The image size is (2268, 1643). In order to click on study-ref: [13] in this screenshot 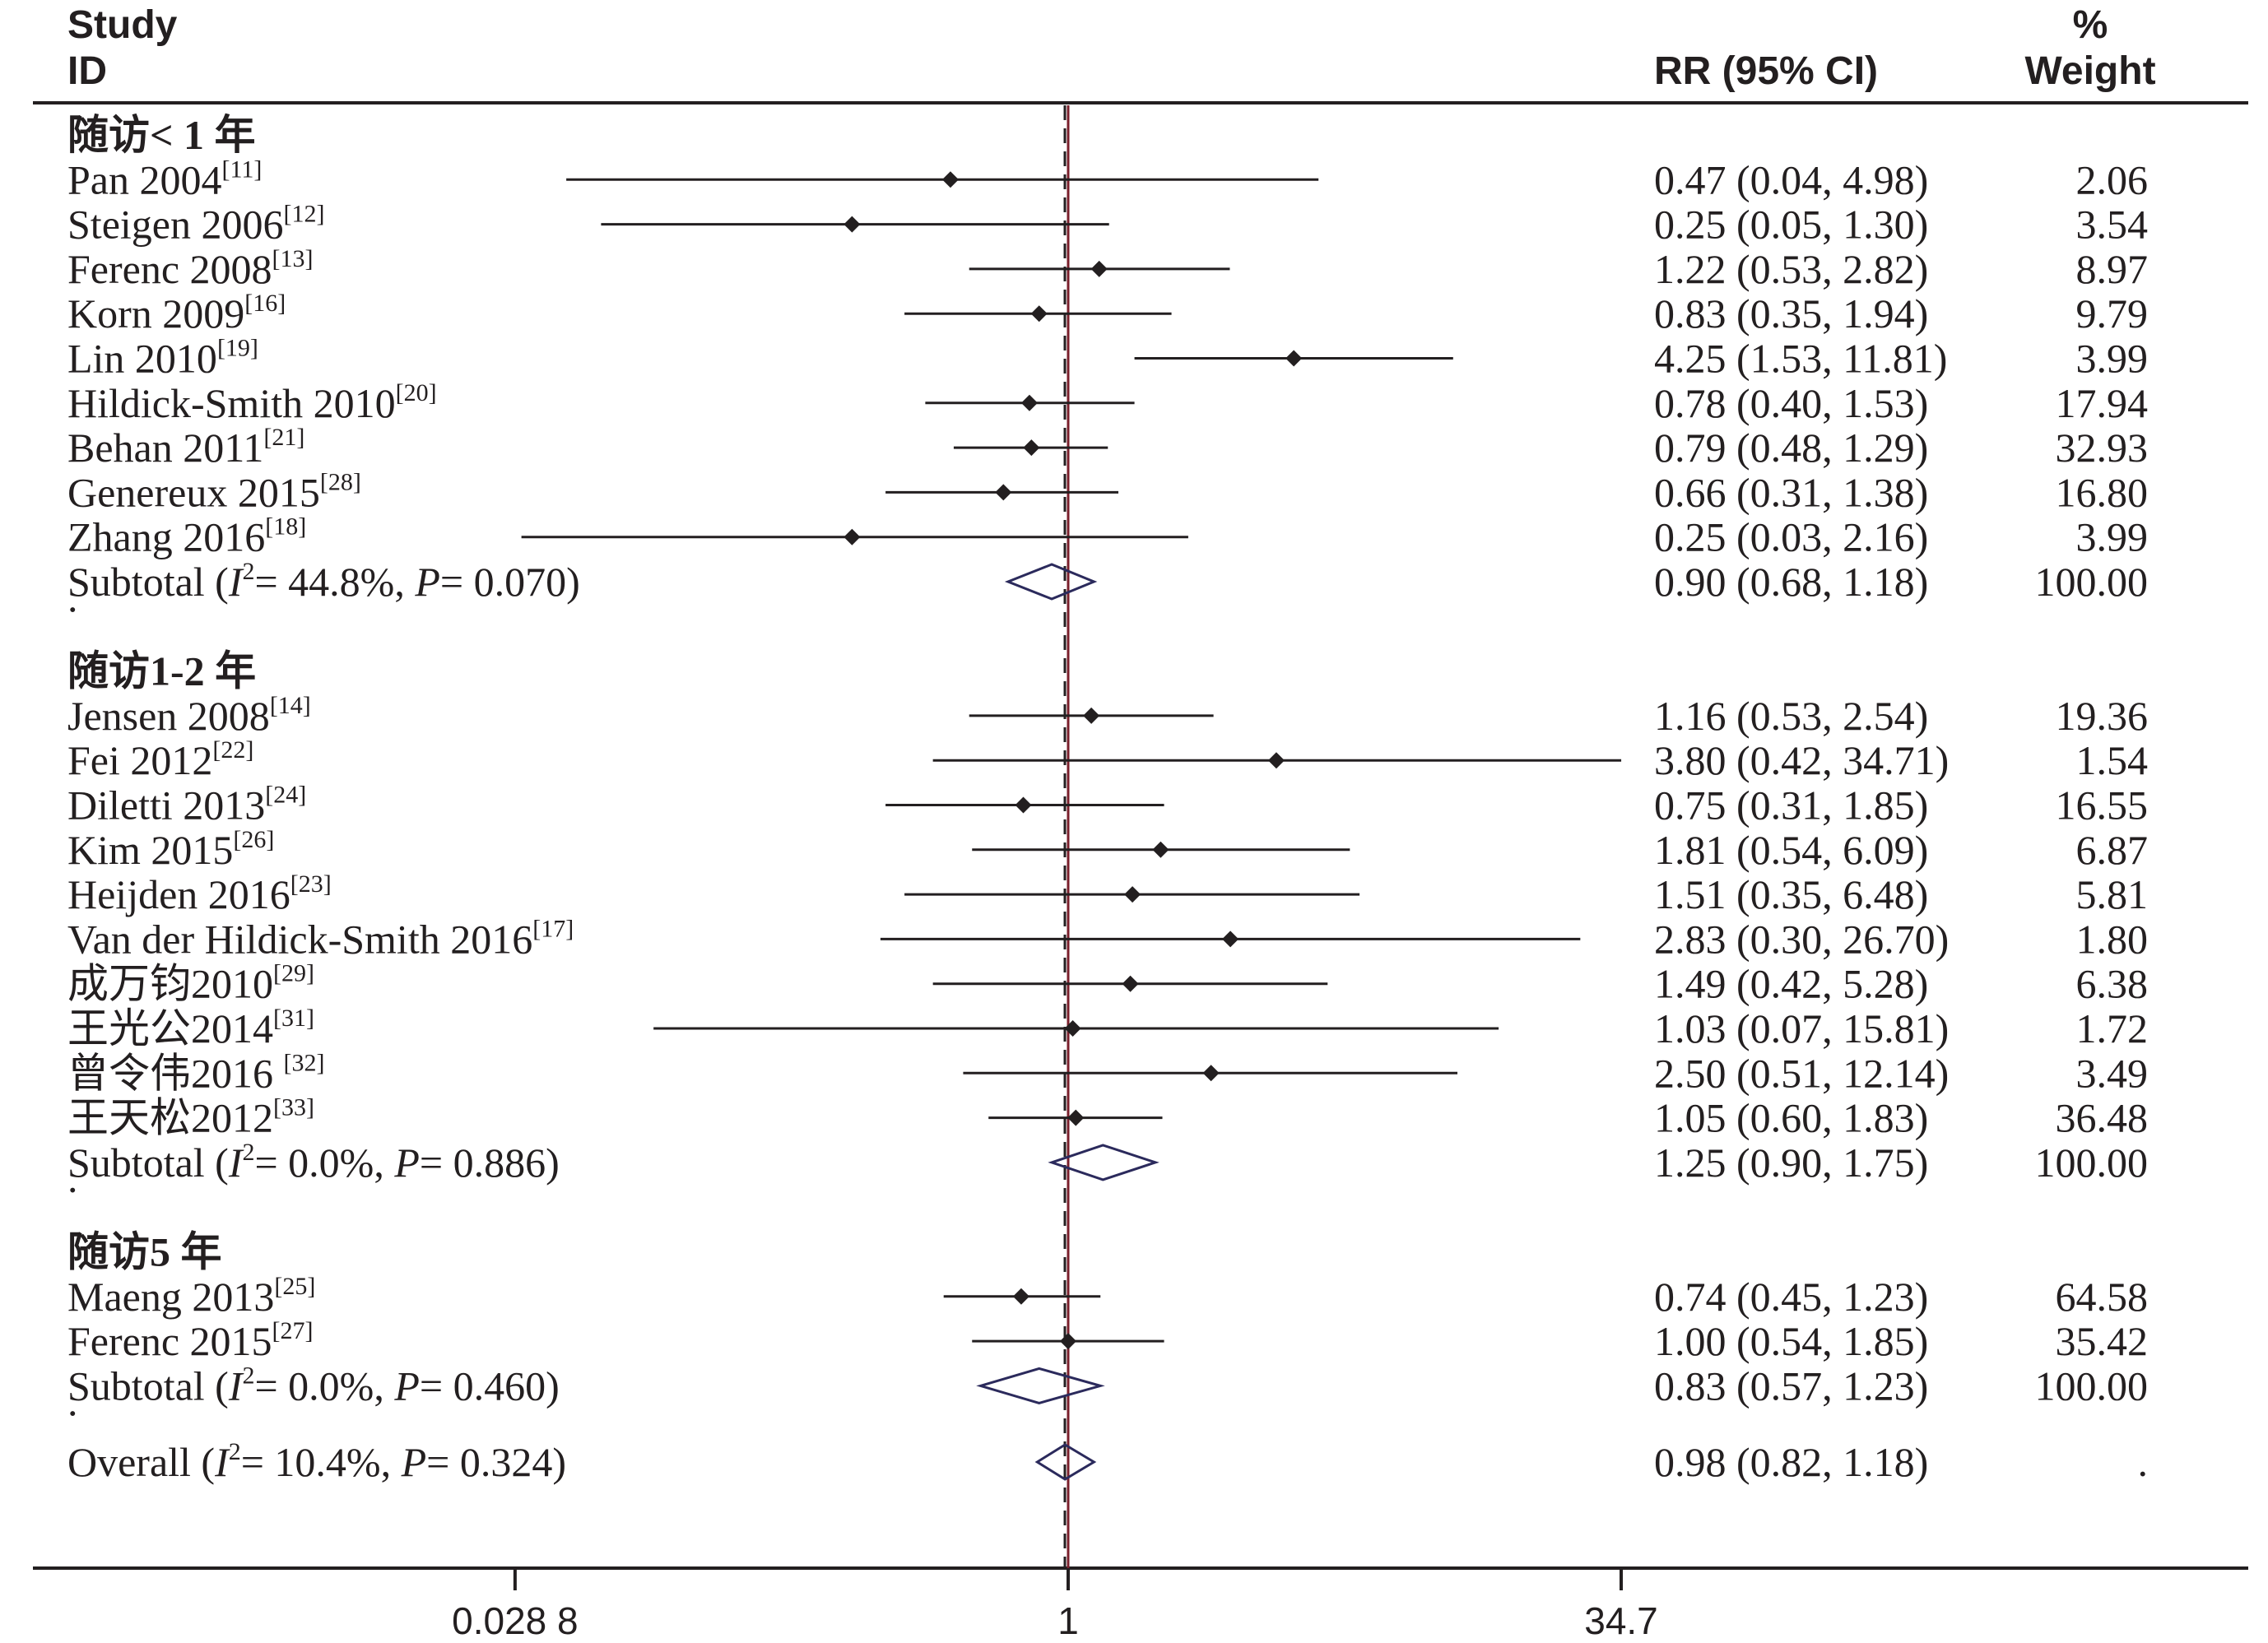, I will do `click(293, 258)`.